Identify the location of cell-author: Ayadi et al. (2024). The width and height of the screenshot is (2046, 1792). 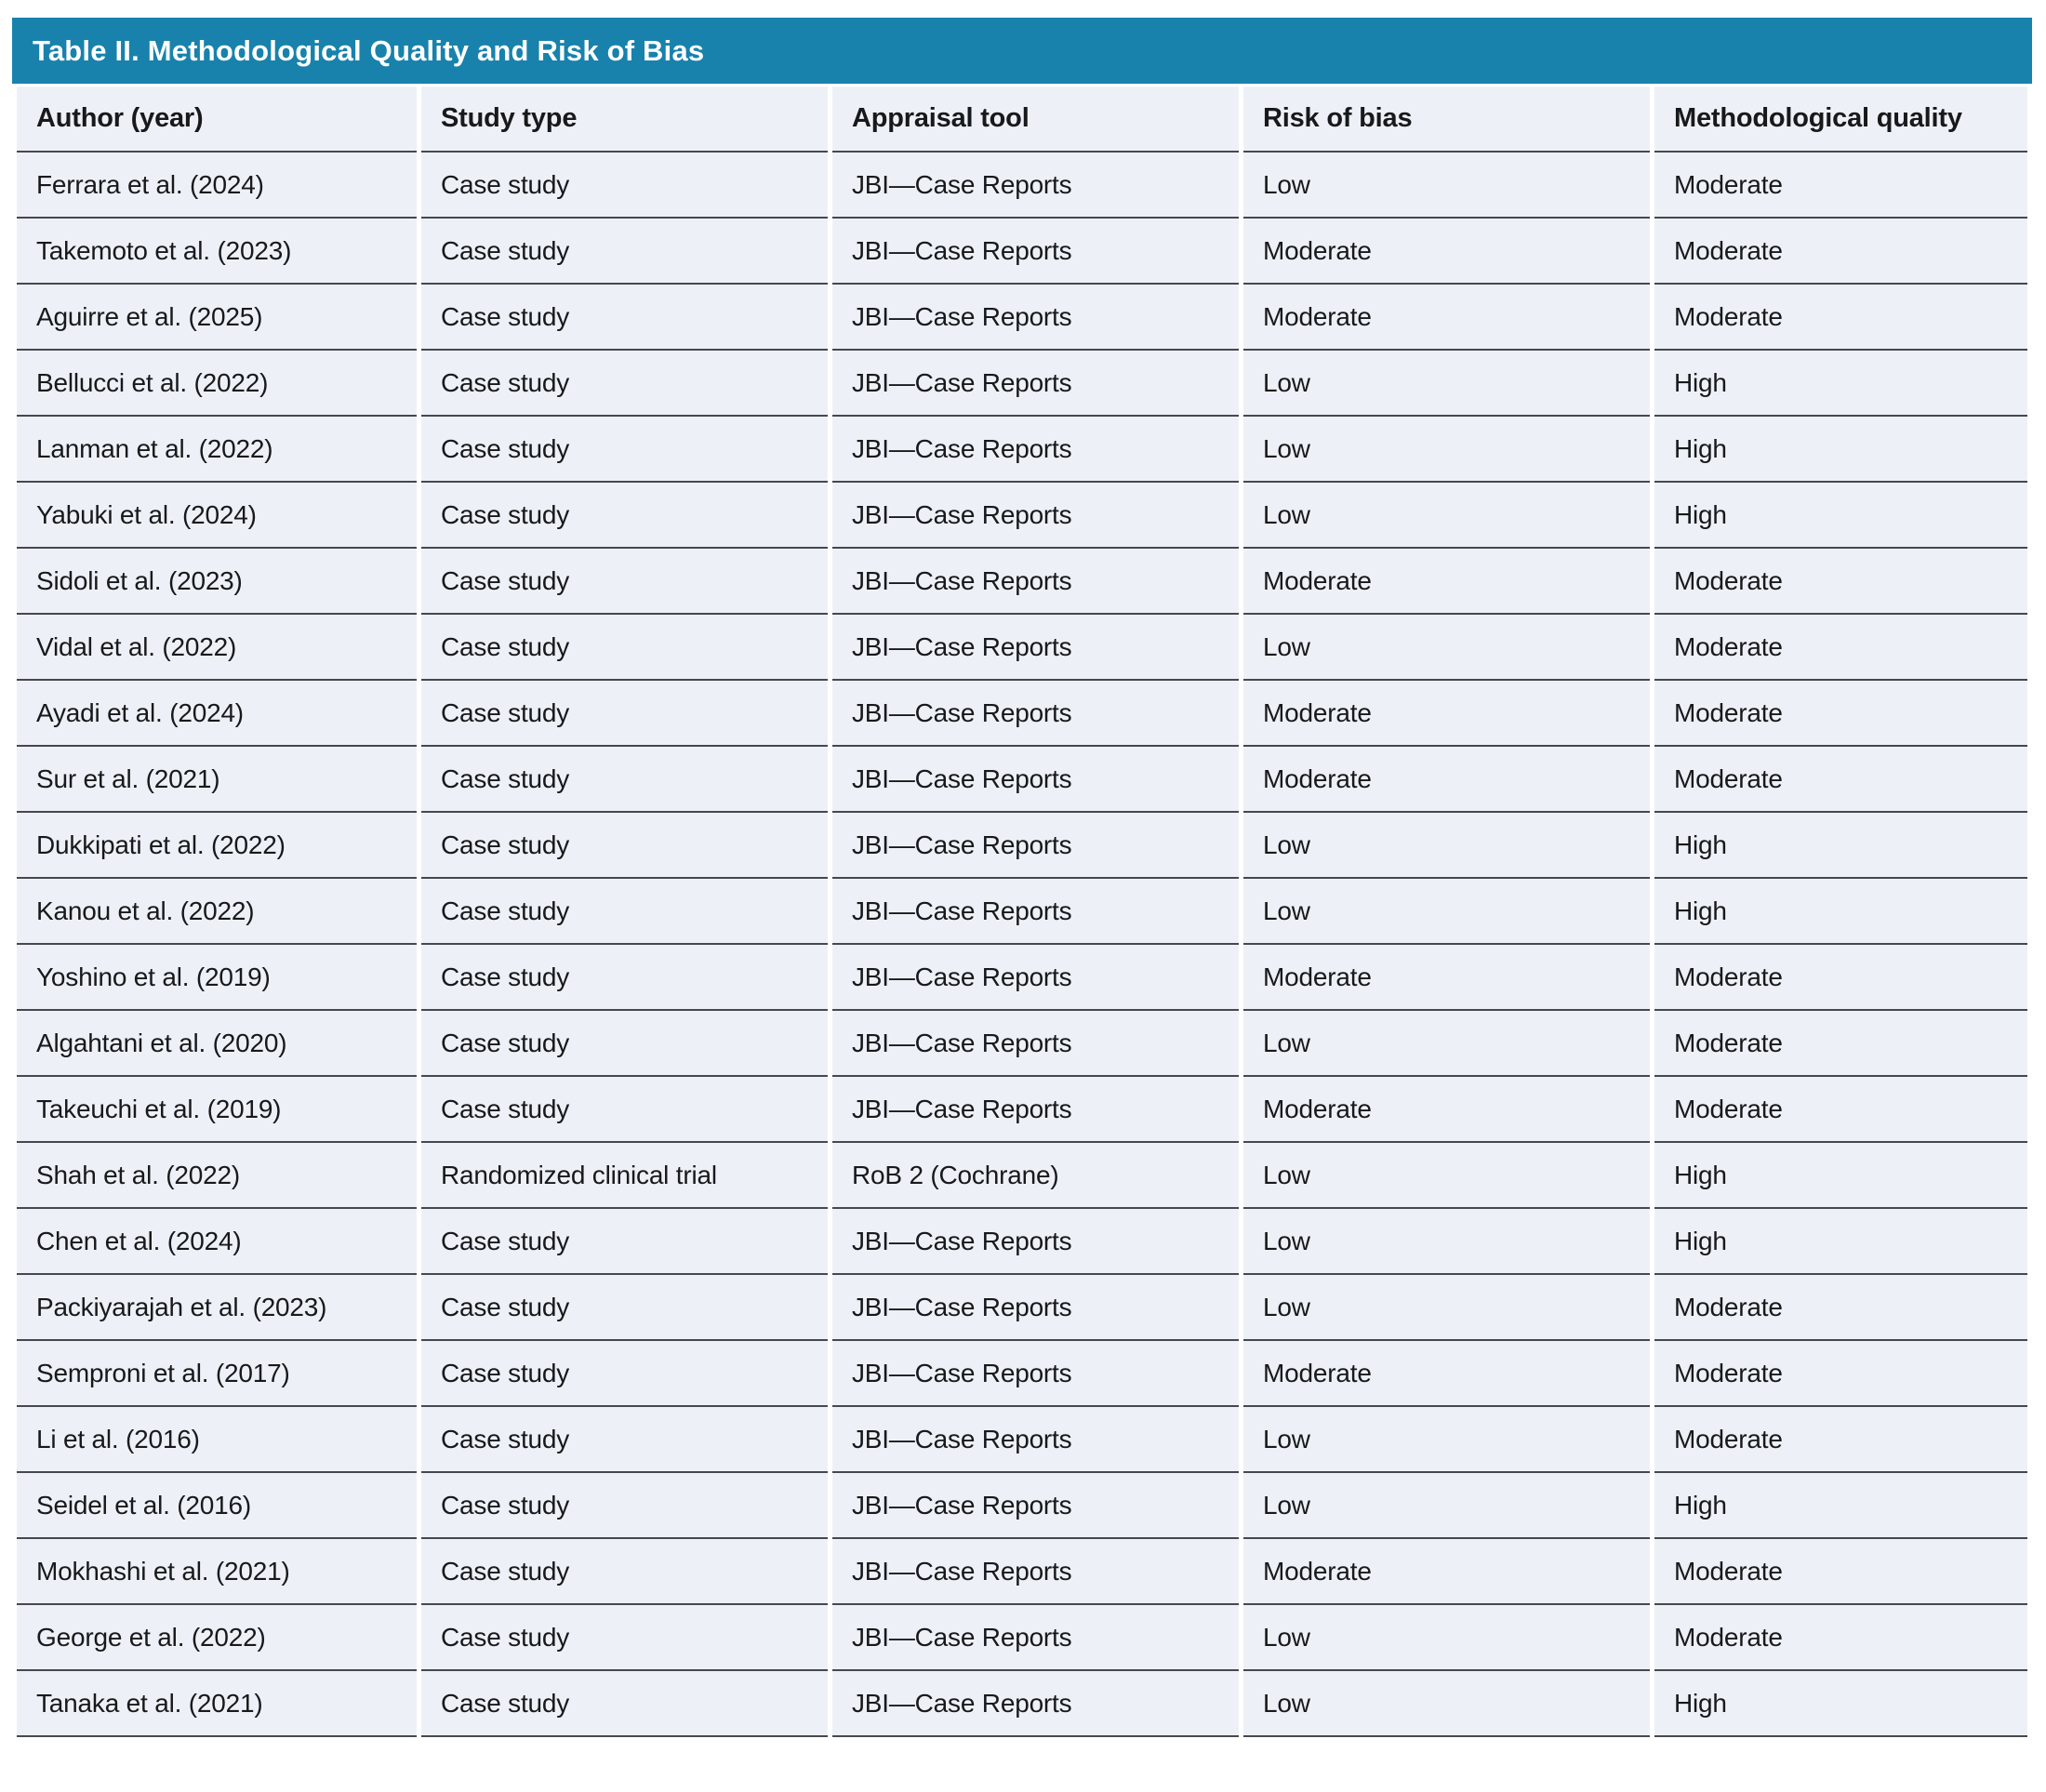
(217, 714).